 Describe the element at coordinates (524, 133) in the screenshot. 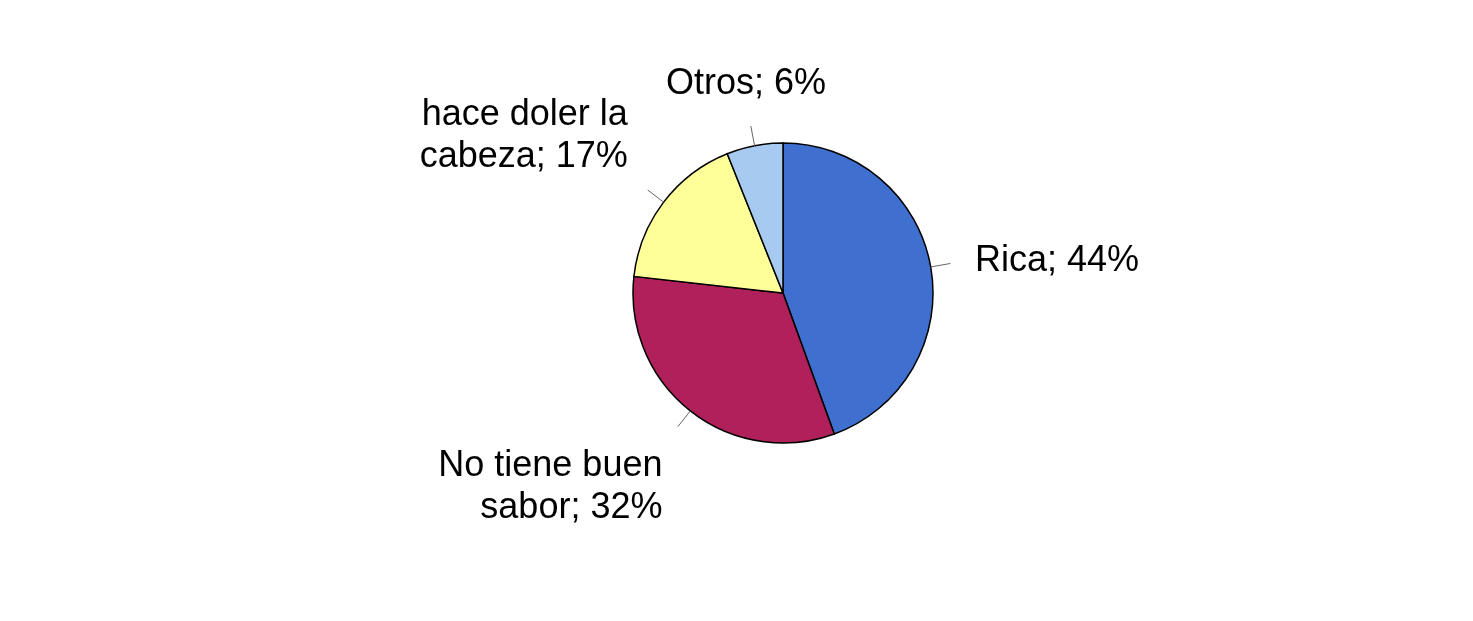

I see `slice-label: hace doler la cabeza; 17%` at that location.